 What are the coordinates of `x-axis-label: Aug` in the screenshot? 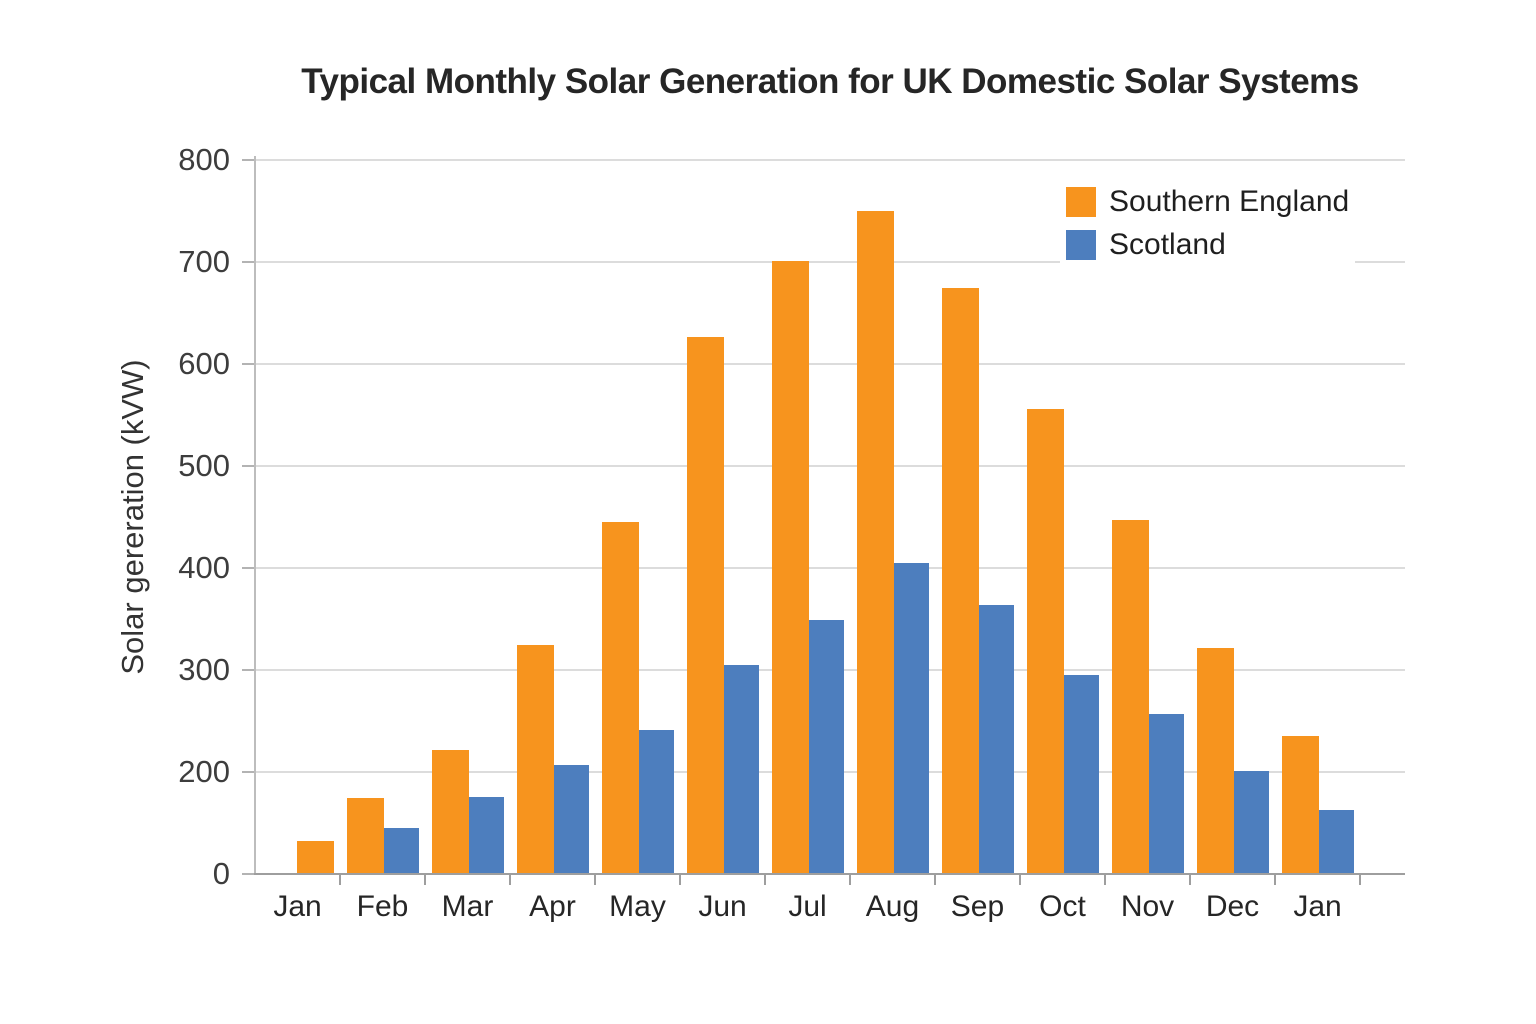 It's located at (892, 906).